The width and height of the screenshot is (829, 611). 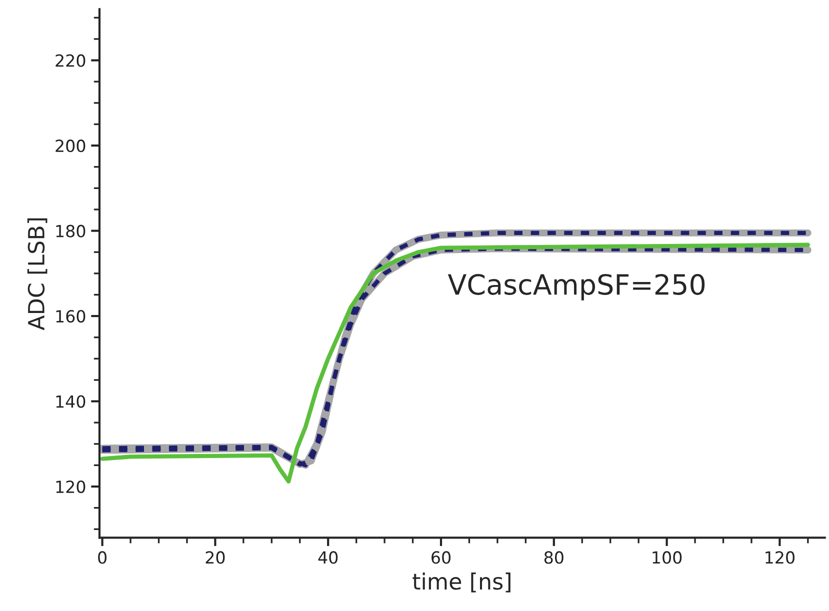 What do you see at coordinates (215, 557) in the screenshot?
I see `x-tick-label: 20` at bounding box center [215, 557].